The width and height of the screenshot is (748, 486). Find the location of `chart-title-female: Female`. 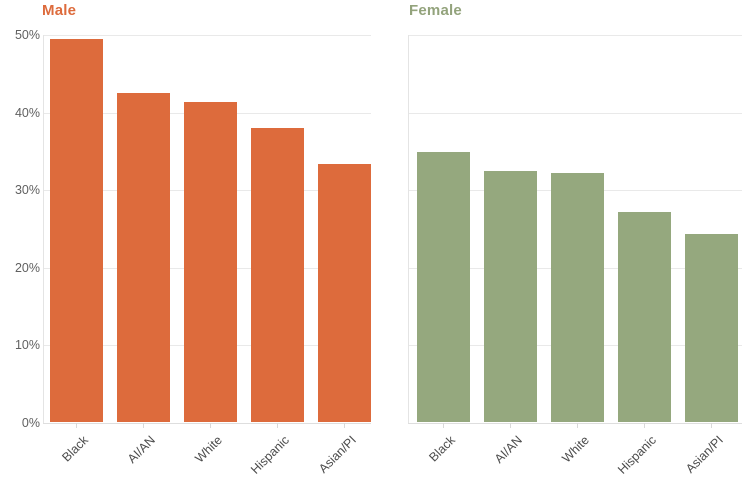

chart-title-female: Female is located at coordinates (435, 10).